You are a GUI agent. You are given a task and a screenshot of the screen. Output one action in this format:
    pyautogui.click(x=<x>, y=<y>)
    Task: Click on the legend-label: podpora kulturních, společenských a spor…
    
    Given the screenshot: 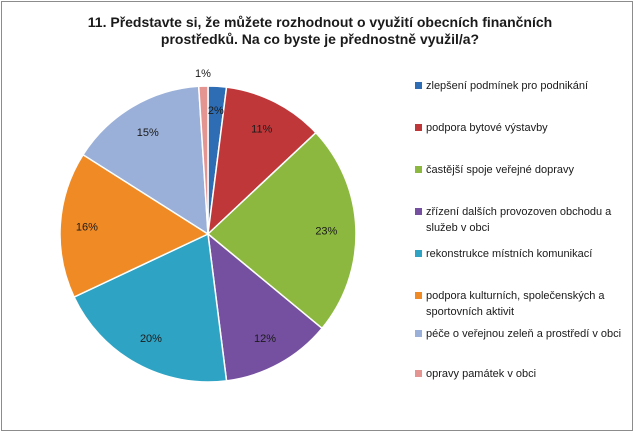 What is the action you would take?
    pyautogui.click(x=515, y=304)
    